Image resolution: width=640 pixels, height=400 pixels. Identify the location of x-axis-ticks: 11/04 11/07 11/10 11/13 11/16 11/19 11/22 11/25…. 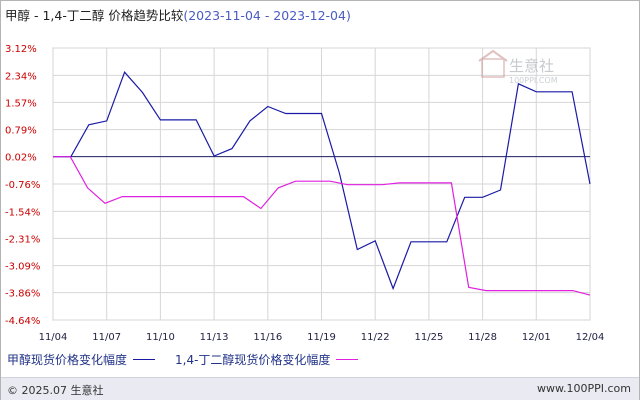
(322, 337).